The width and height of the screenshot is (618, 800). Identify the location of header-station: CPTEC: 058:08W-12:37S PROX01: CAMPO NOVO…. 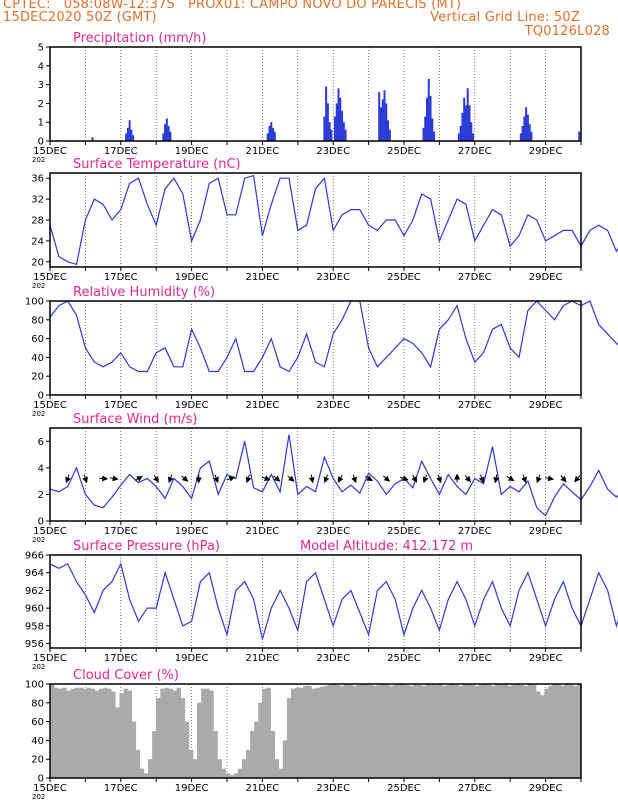
(232, 6).